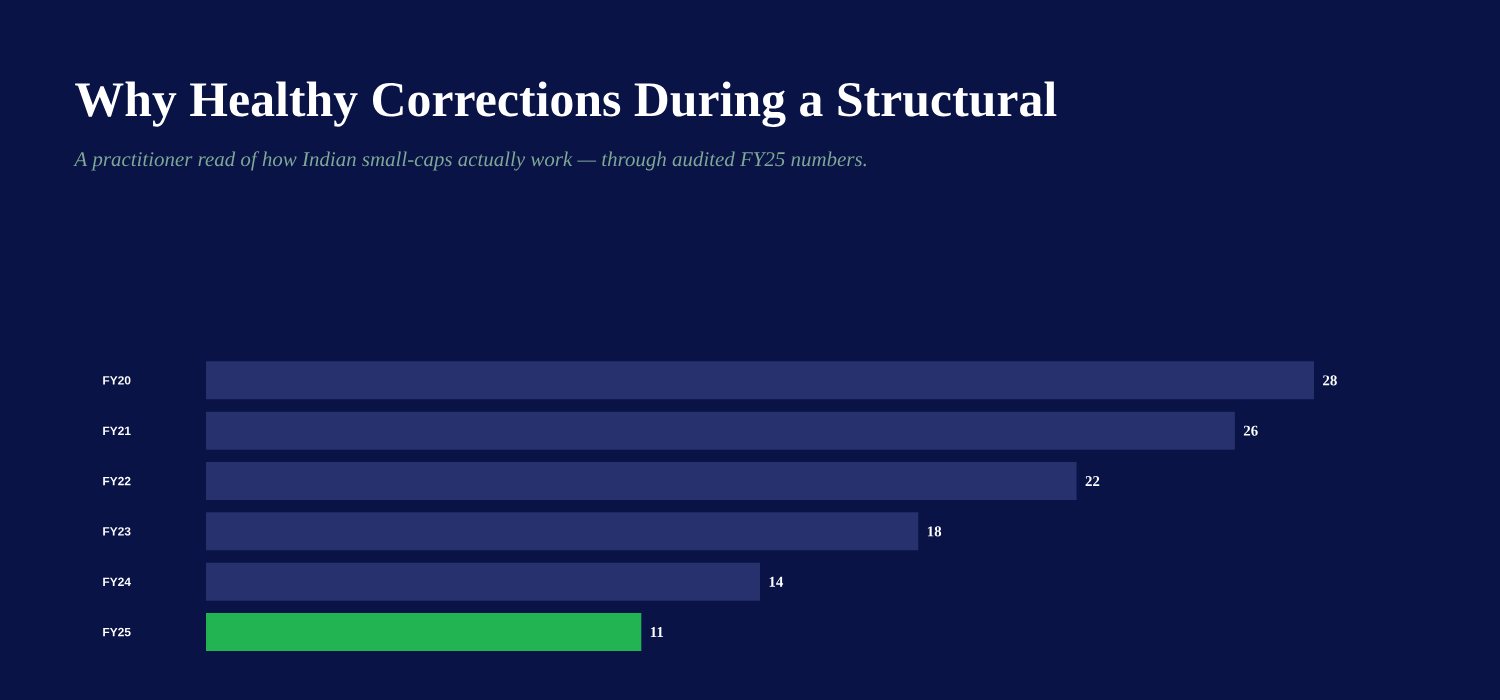 The image size is (1500, 700). Describe the element at coordinates (566, 104) in the screenshot. I see `chart-title: Why Healthy Corrections During a Structural` at that location.